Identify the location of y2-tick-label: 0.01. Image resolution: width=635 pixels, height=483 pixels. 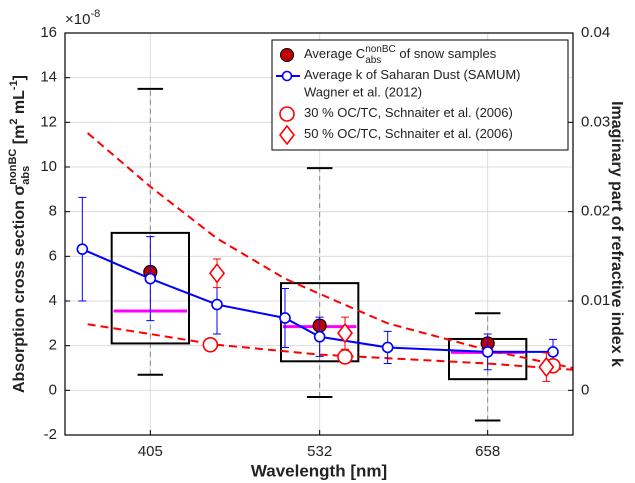
(595, 300).